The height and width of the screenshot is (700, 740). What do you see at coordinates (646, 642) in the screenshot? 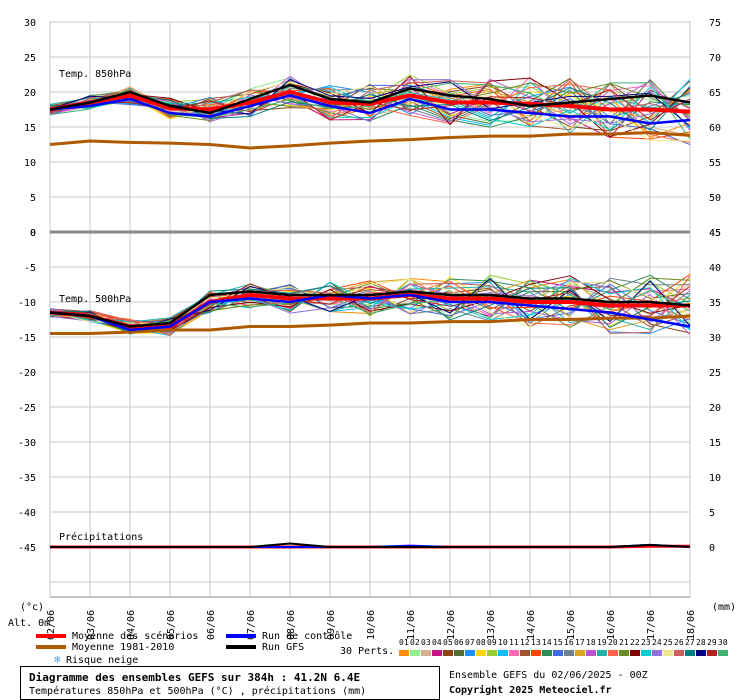
I see `perturbation-label: 23` at bounding box center [646, 642].